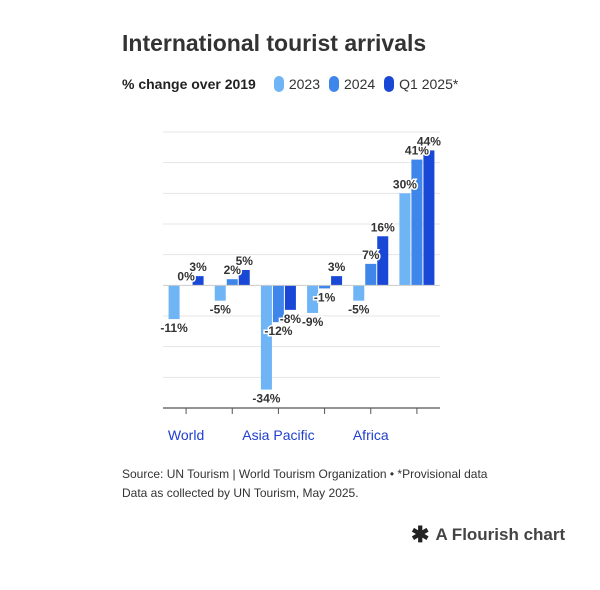  What do you see at coordinates (245, 261) in the screenshot?
I see `data-label: 5%` at bounding box center [245, 261].